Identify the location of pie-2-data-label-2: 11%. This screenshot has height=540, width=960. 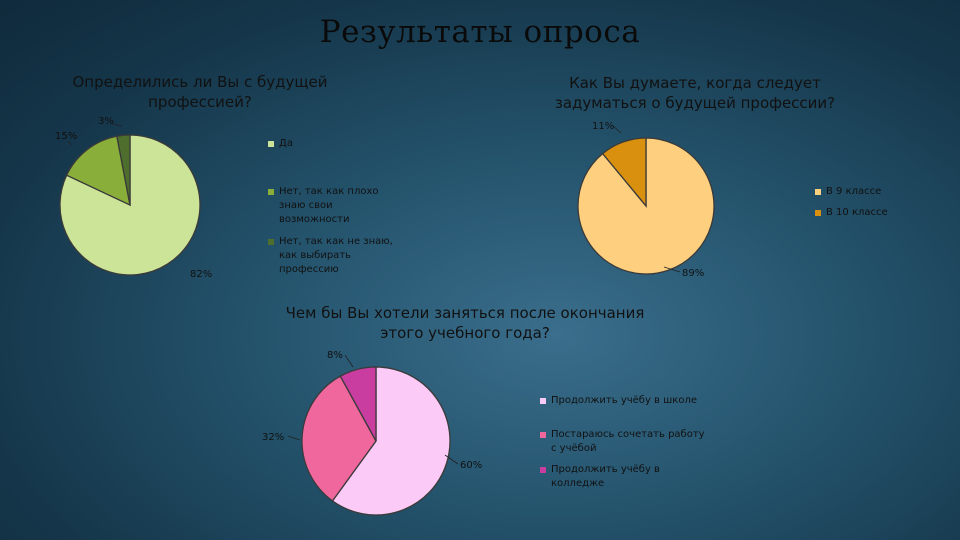
(603, 126).